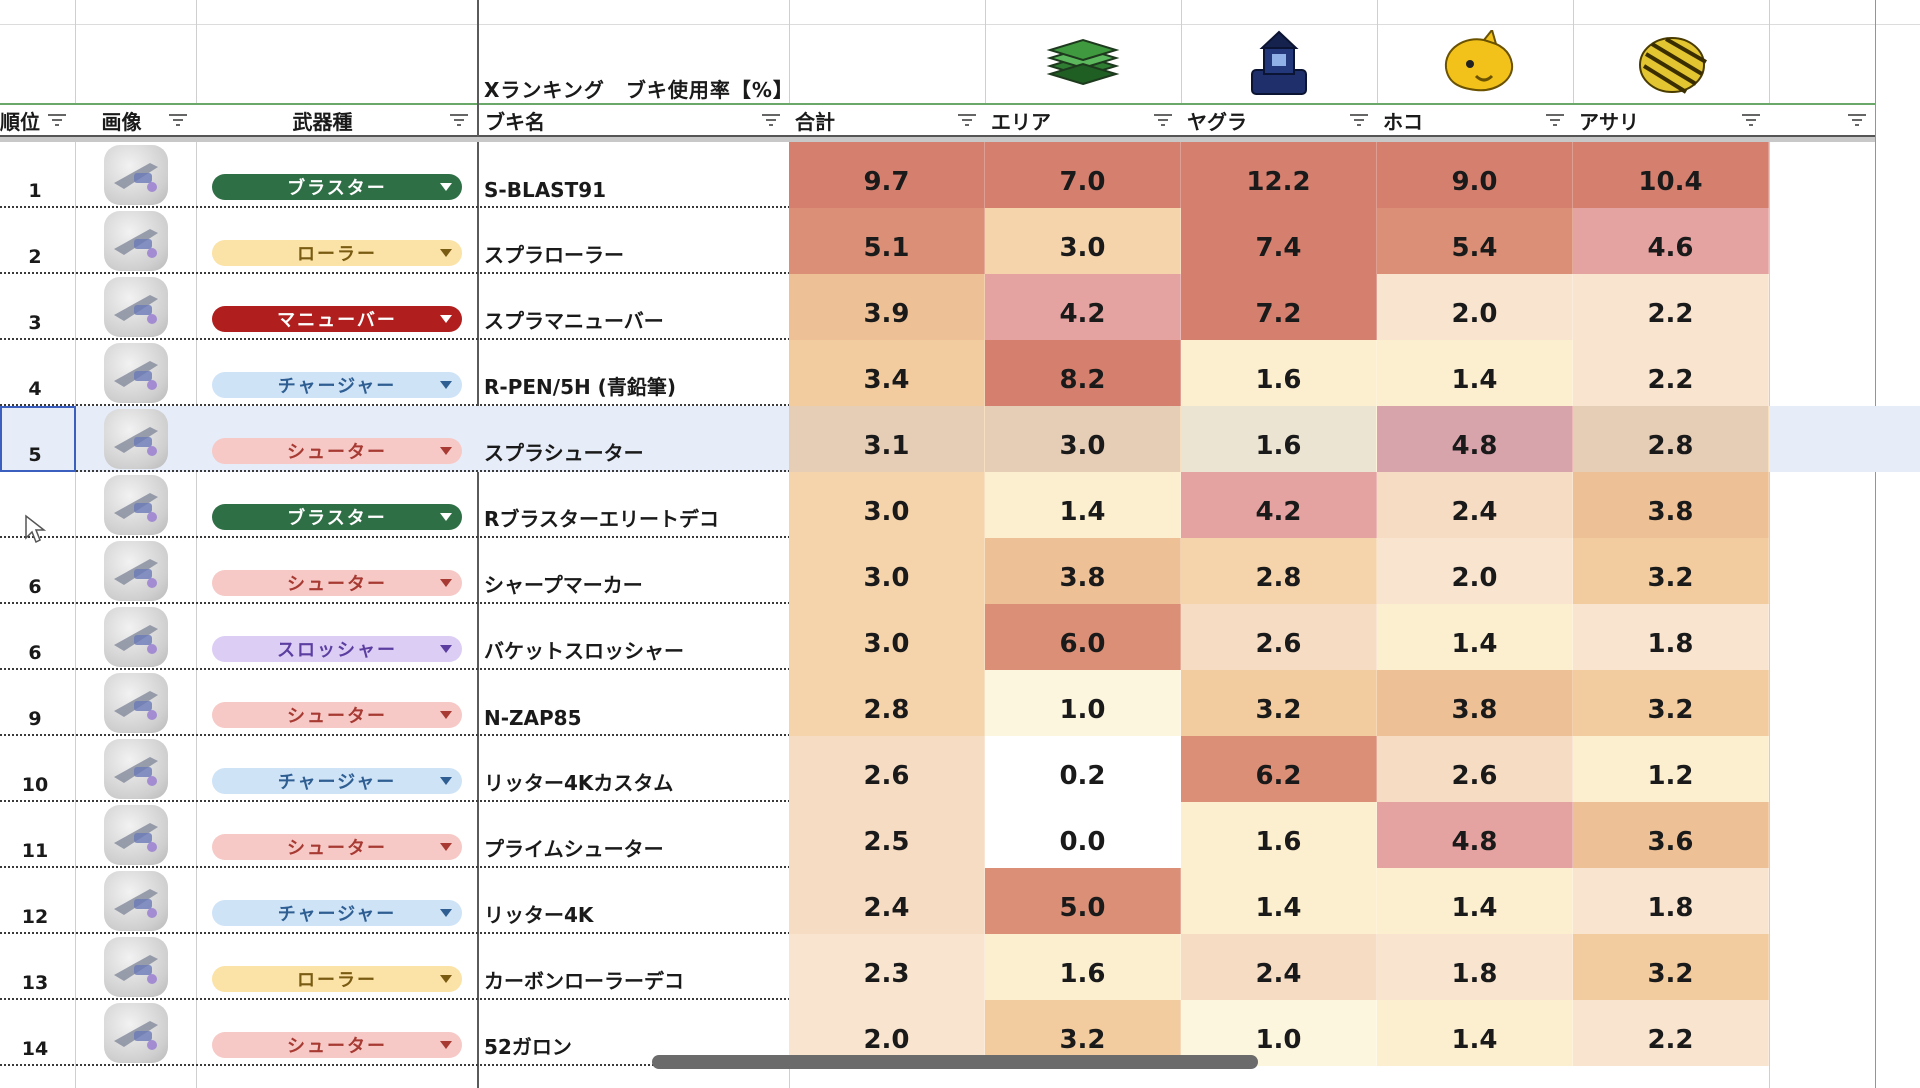 This screenshot has width=1920, height=1088. I want to click on asari-cell: 2.2, so click(1671, 373).